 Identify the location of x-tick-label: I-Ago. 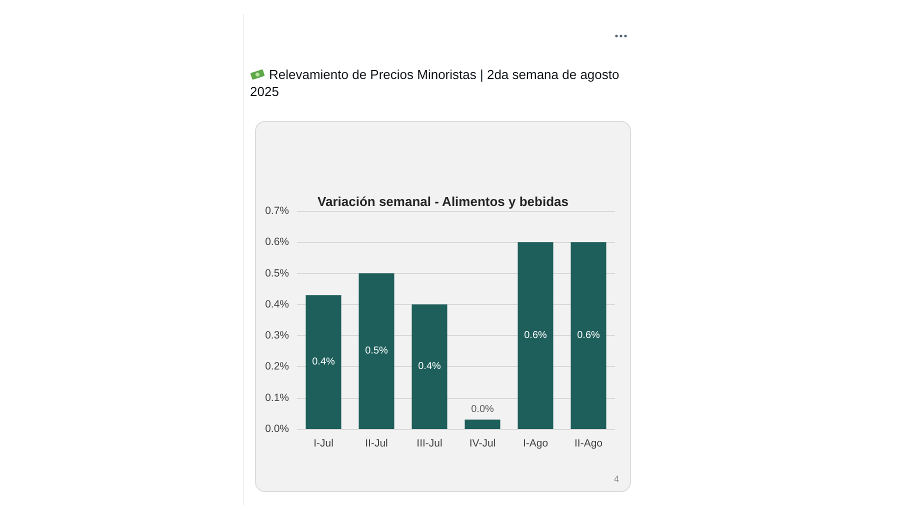
(535, 444).